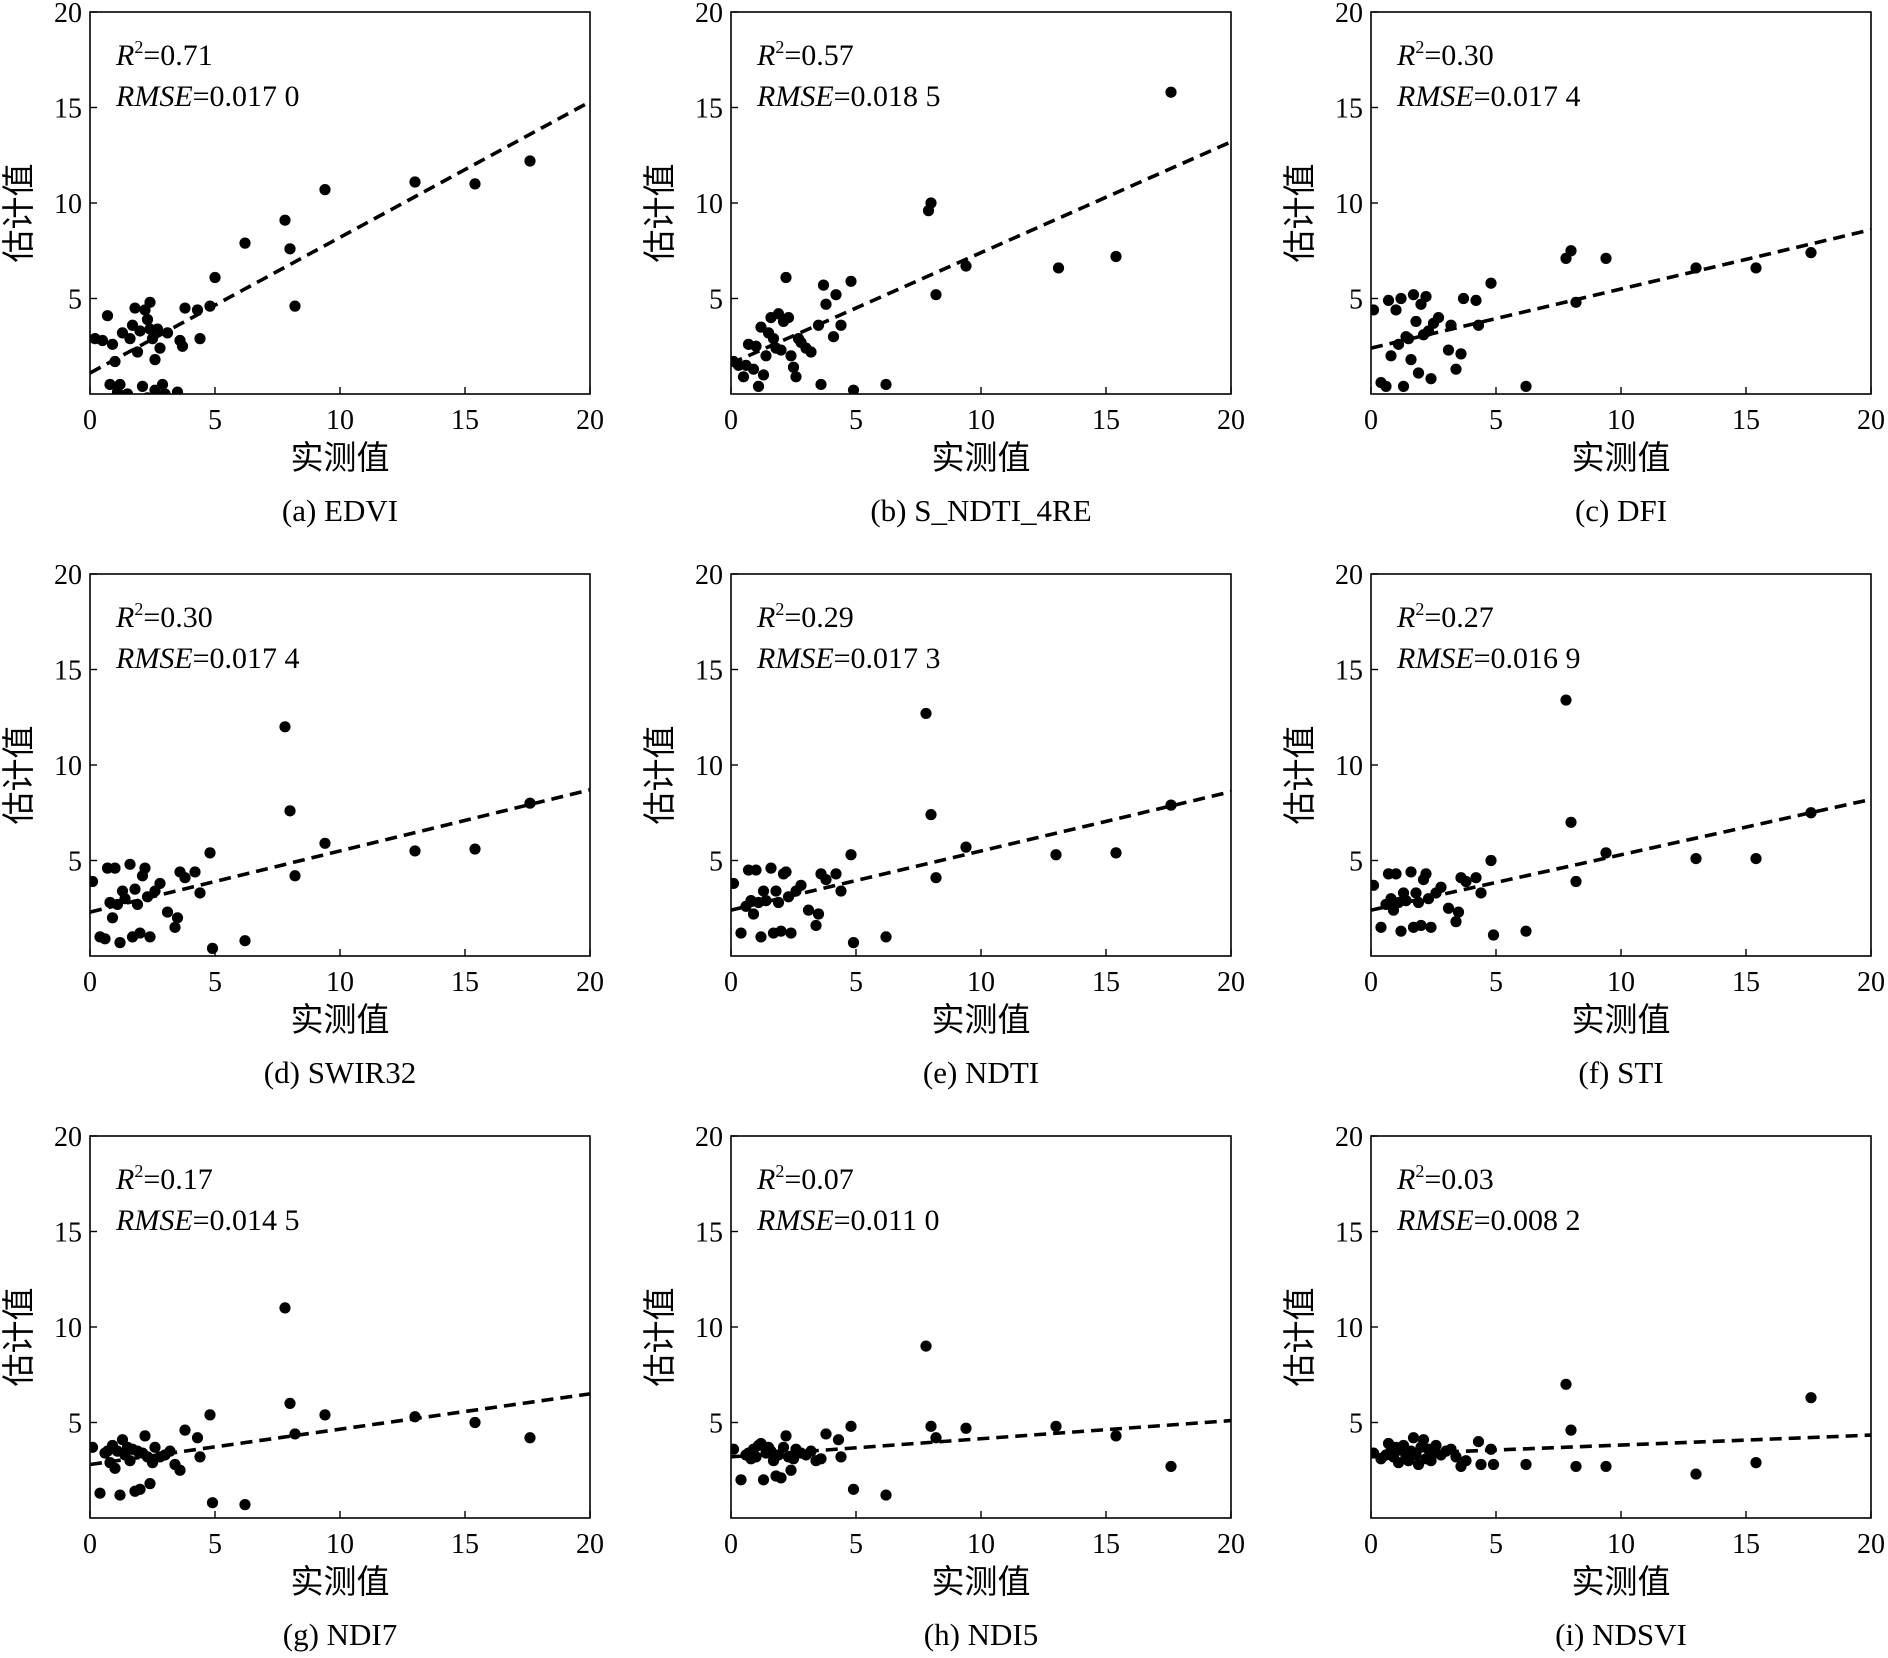 The image size is (1888, 1658). I want to click on r2-value: =0.30, so click(177, 617).